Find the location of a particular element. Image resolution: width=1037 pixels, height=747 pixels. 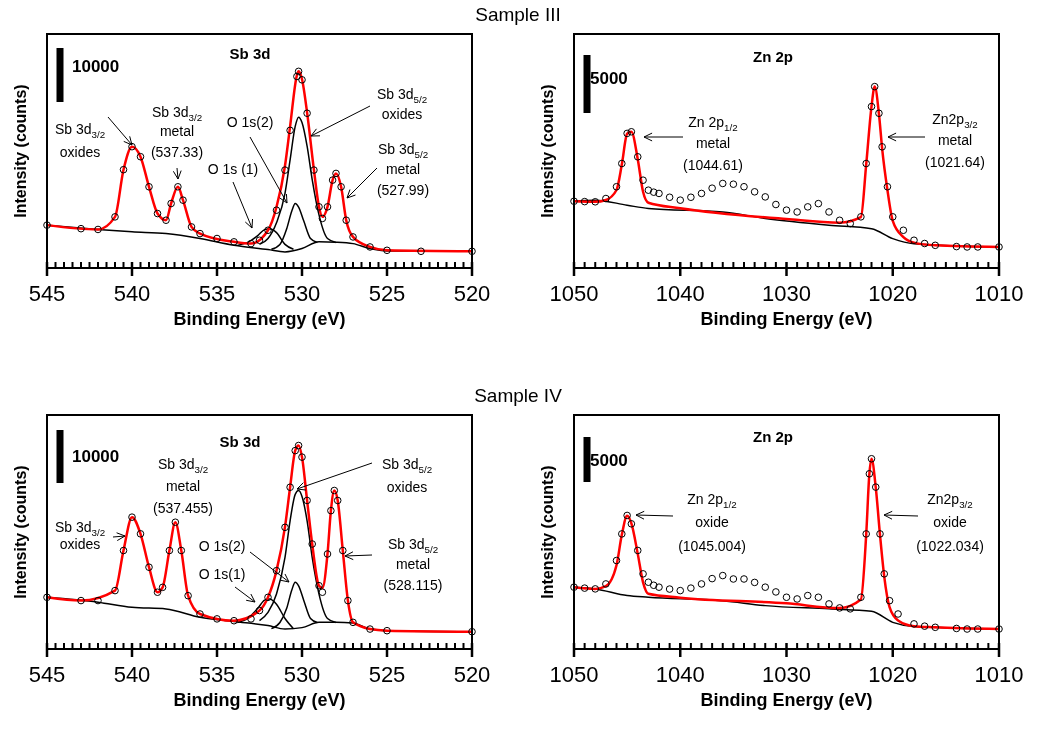

annotation: O 1s(1) is located at coordinates (222, 573).